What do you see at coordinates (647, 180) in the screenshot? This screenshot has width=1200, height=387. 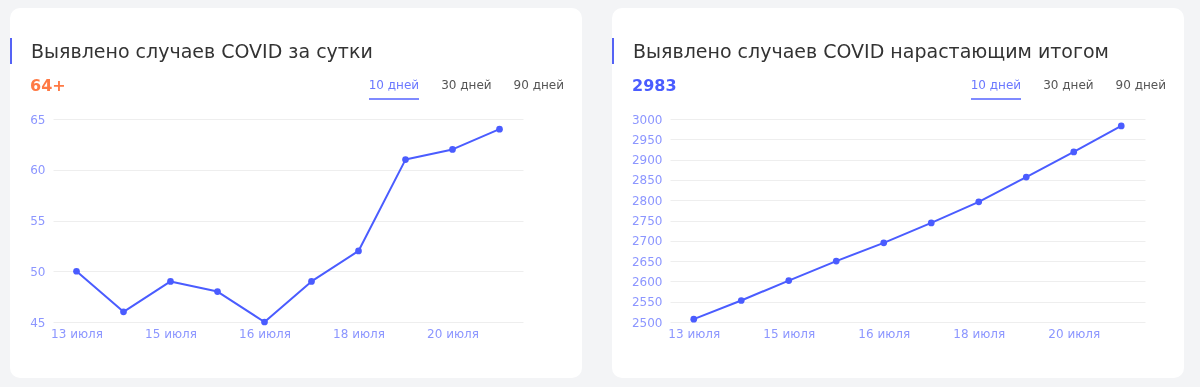 I see `y-tick-label: 2850` at bounding box center [647, 180].